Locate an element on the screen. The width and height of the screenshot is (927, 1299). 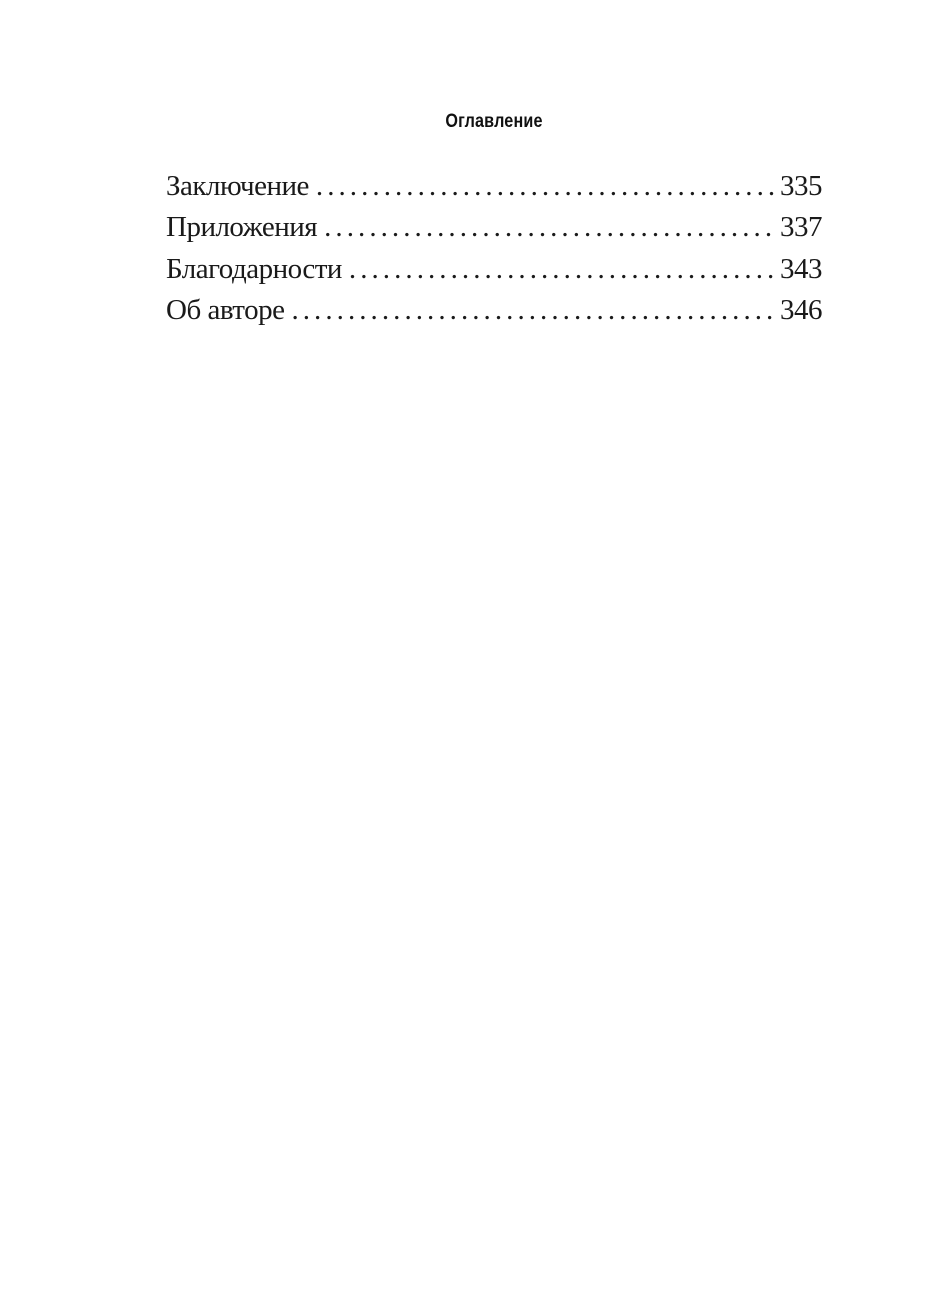
toc-entry: Заключение 335 is located at coordinates (494, 186).